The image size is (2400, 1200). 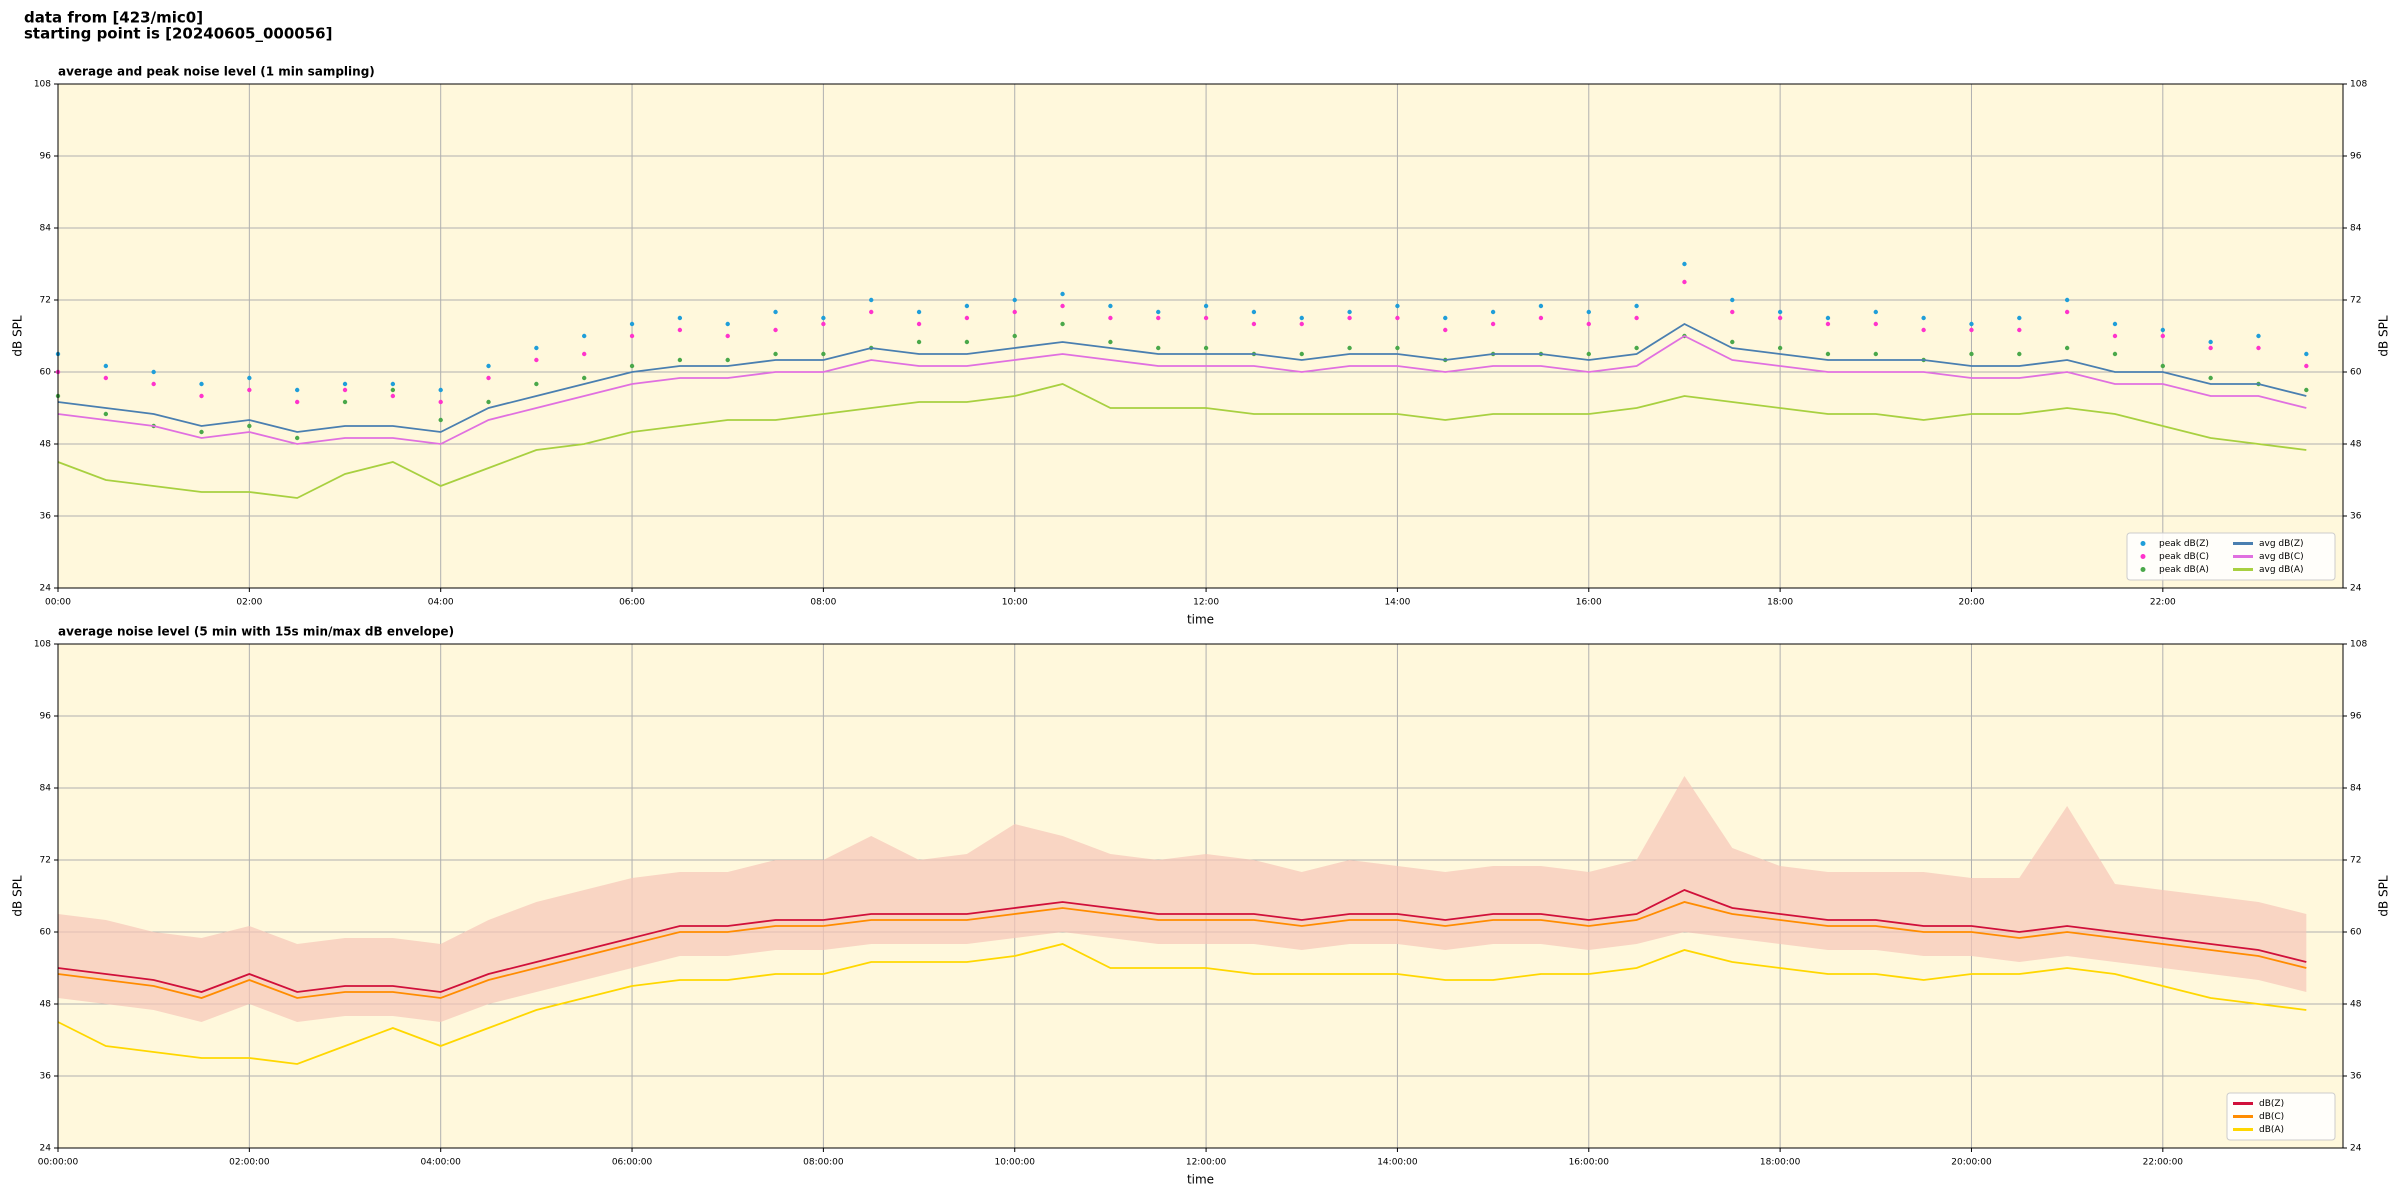 I want to click on x-tick-label: 12:00:00, so click(x=1206, y=1163).